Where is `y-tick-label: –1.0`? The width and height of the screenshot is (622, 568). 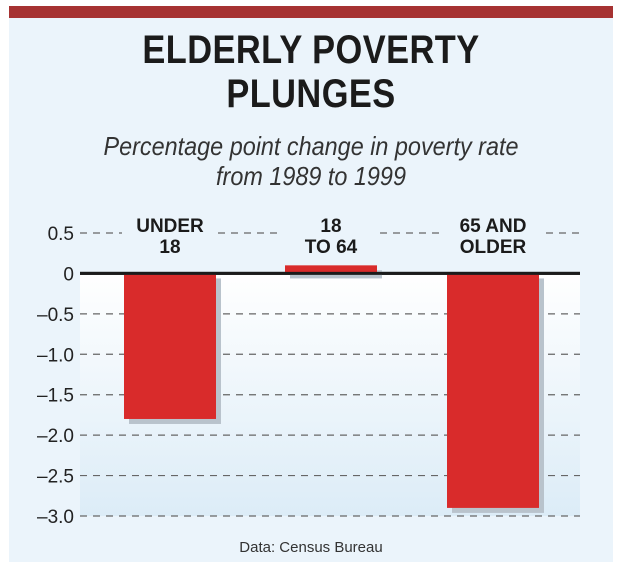
y-tick-label: –1.0 is located at coordinates (55, 355).